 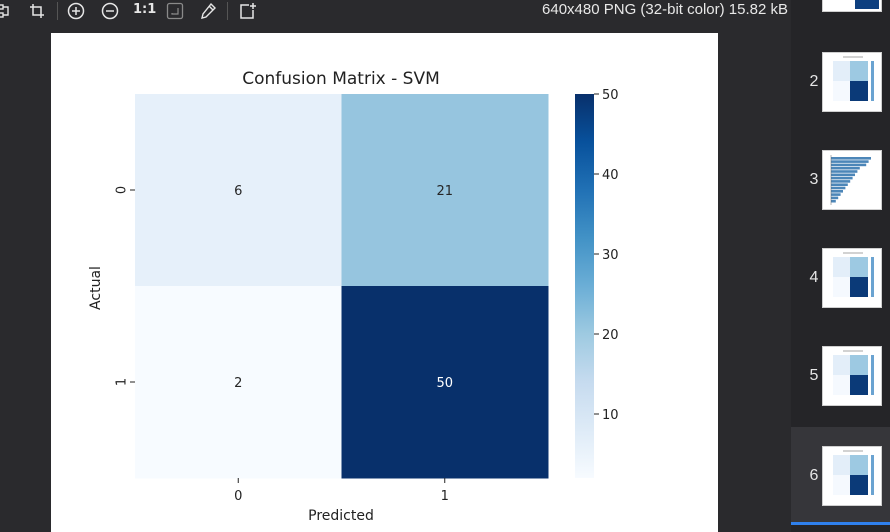 I want to click on thumbnail-2: 2, so click(x=840, y=82).